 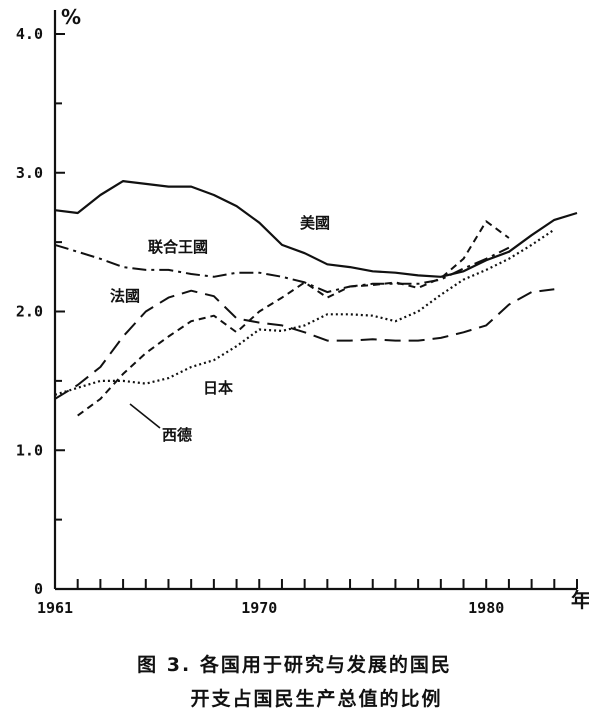 I want to click on series-label-0: 美國, so click(x=315, y=223).